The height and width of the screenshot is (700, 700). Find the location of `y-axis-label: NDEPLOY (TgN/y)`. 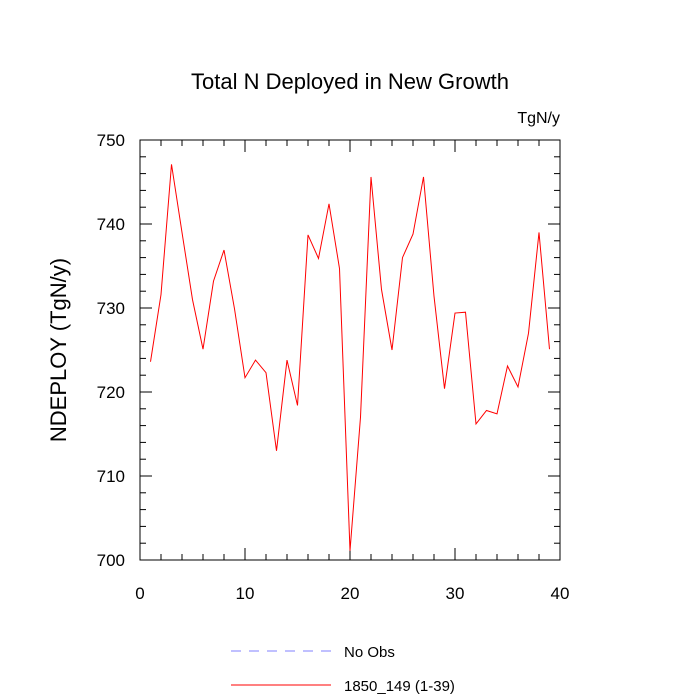

y-axis-label: NDEPLOY (TgN/y) is located at coordinates (58, 350).